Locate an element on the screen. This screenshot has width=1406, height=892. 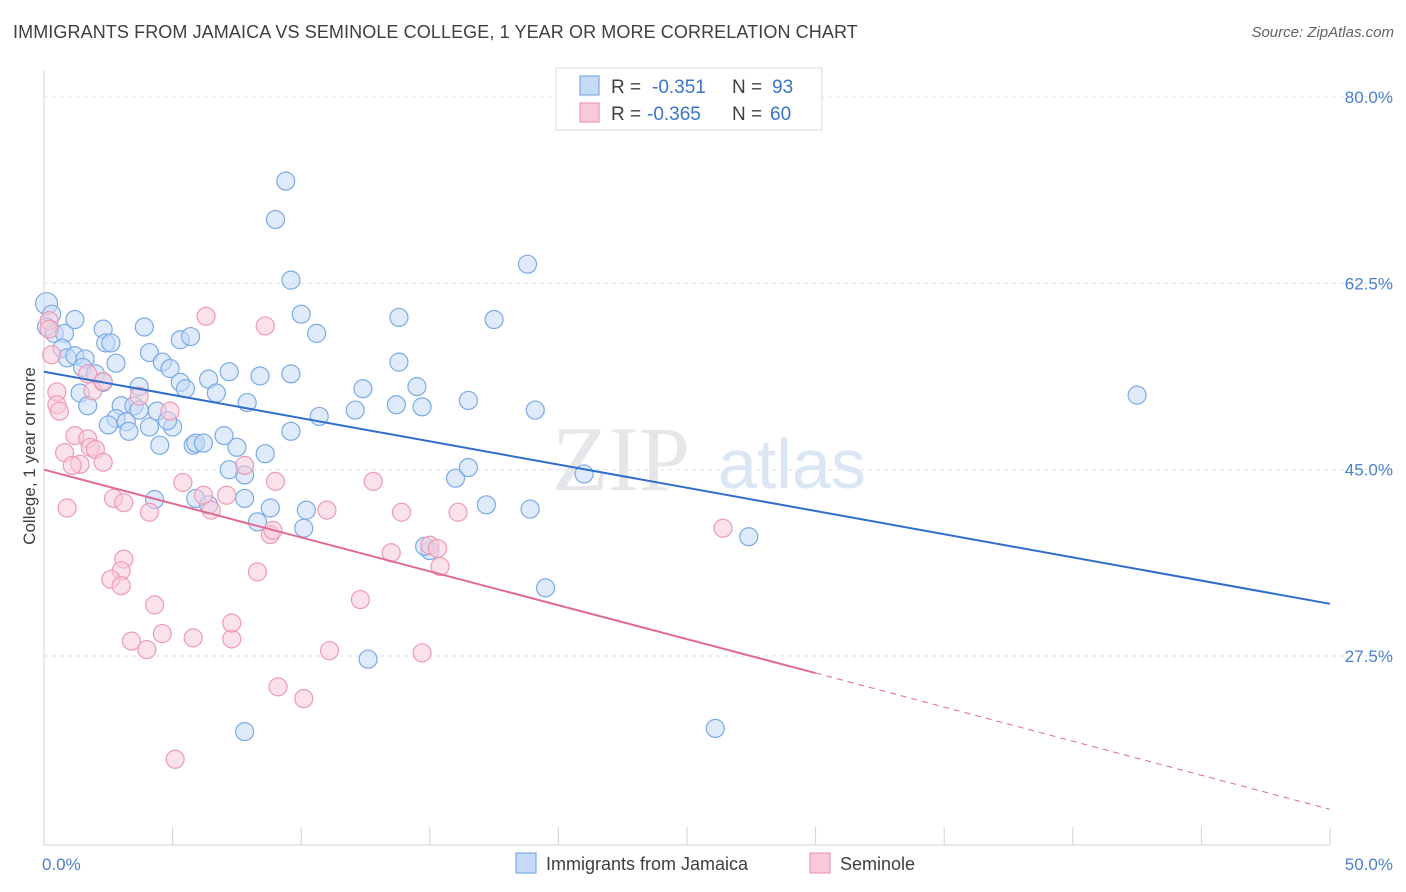
legend-n-label-1: N = is located at coordinates (747, 87).